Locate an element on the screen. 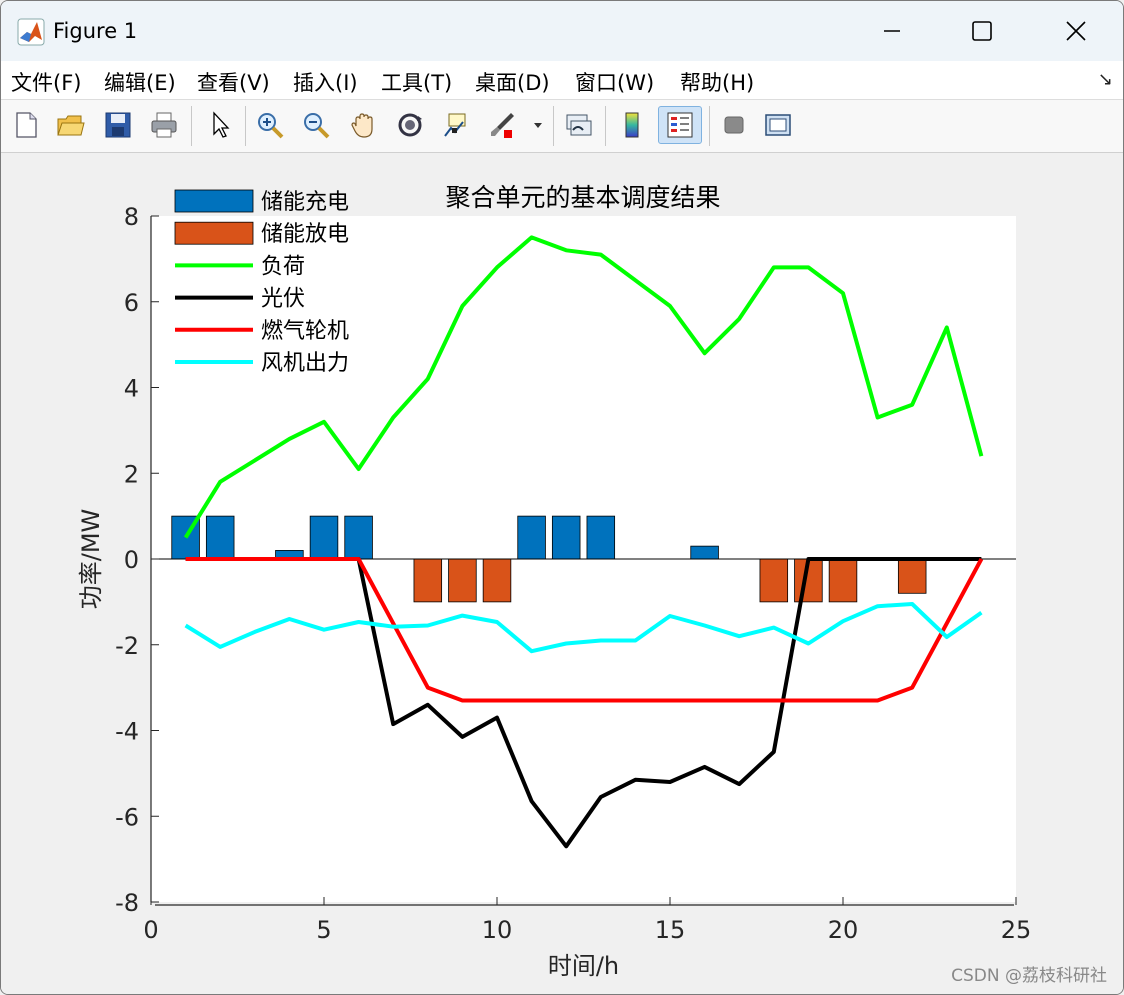 The height and width of the screenshot is (995, 1124). menu-insert: 插入(I) is located at coordinates (325, 83).